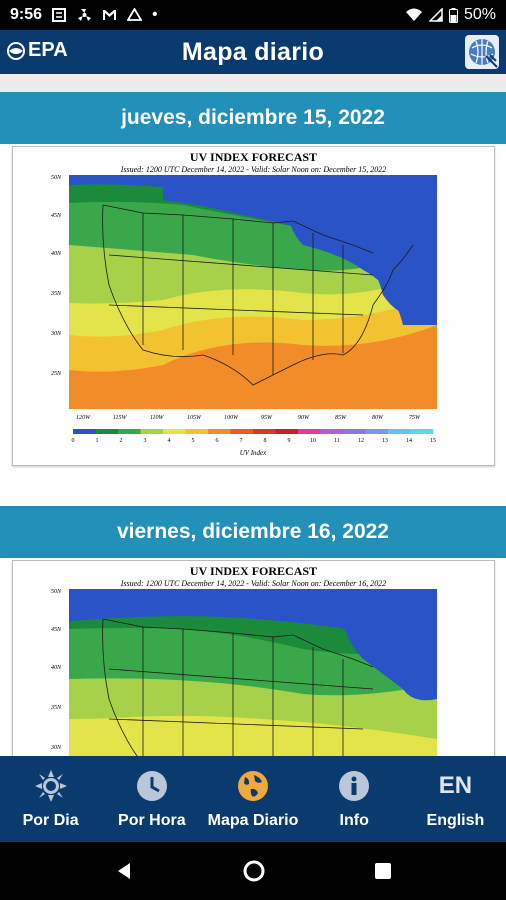 The height and width of the screenshot is (900, 506). What do you see at coordinates (254, 436) in the screenshot?
I see `uv-scale: 0 1 2 3 4 5 6 7 8 9 10 11 12 13 14 15` at bounding box center [254, 436].